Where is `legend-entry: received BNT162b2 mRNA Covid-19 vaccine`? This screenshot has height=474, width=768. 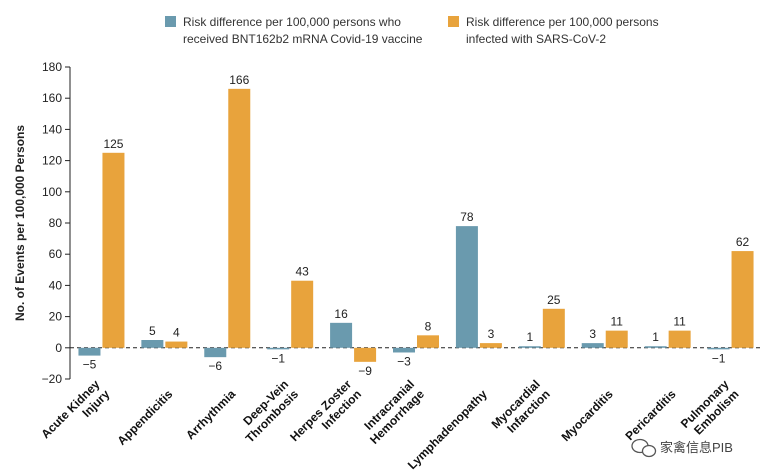 legend-entry: received BNT162b2 mRNA Covid-19 vaccine is located at coordinates (303, 39).